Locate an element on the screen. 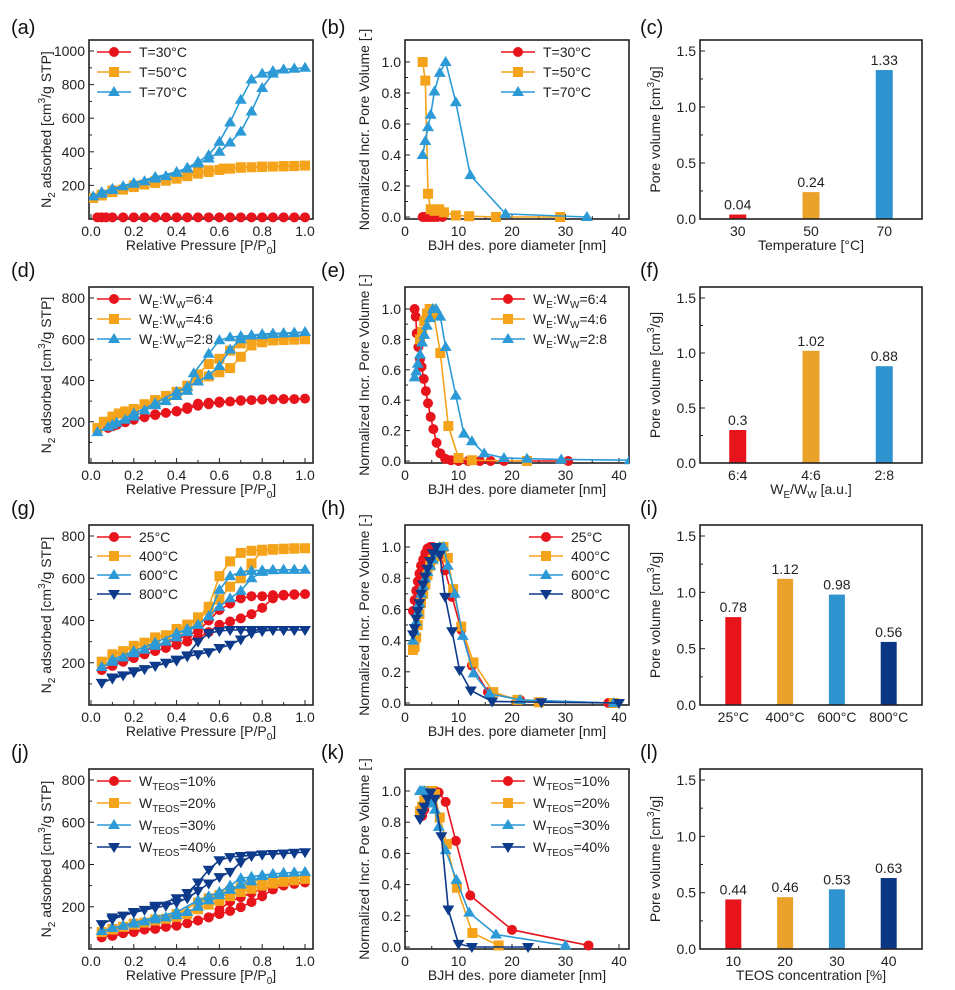  y-tick-label: 0.4 is located at coordinates (392, 641).